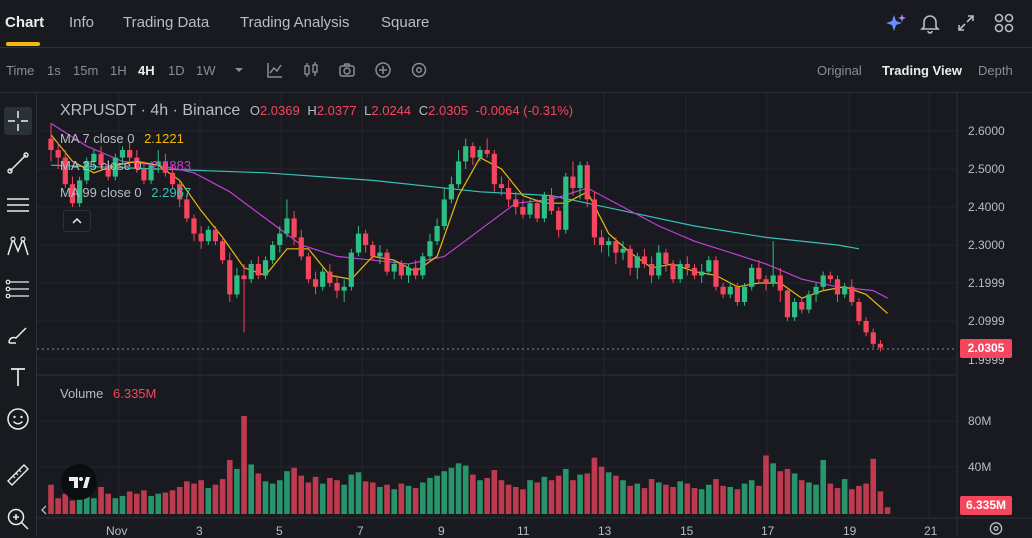  Describe the element at coordinates (239, 70) in the screenshot. I see `chevron-down-icon` at that location.